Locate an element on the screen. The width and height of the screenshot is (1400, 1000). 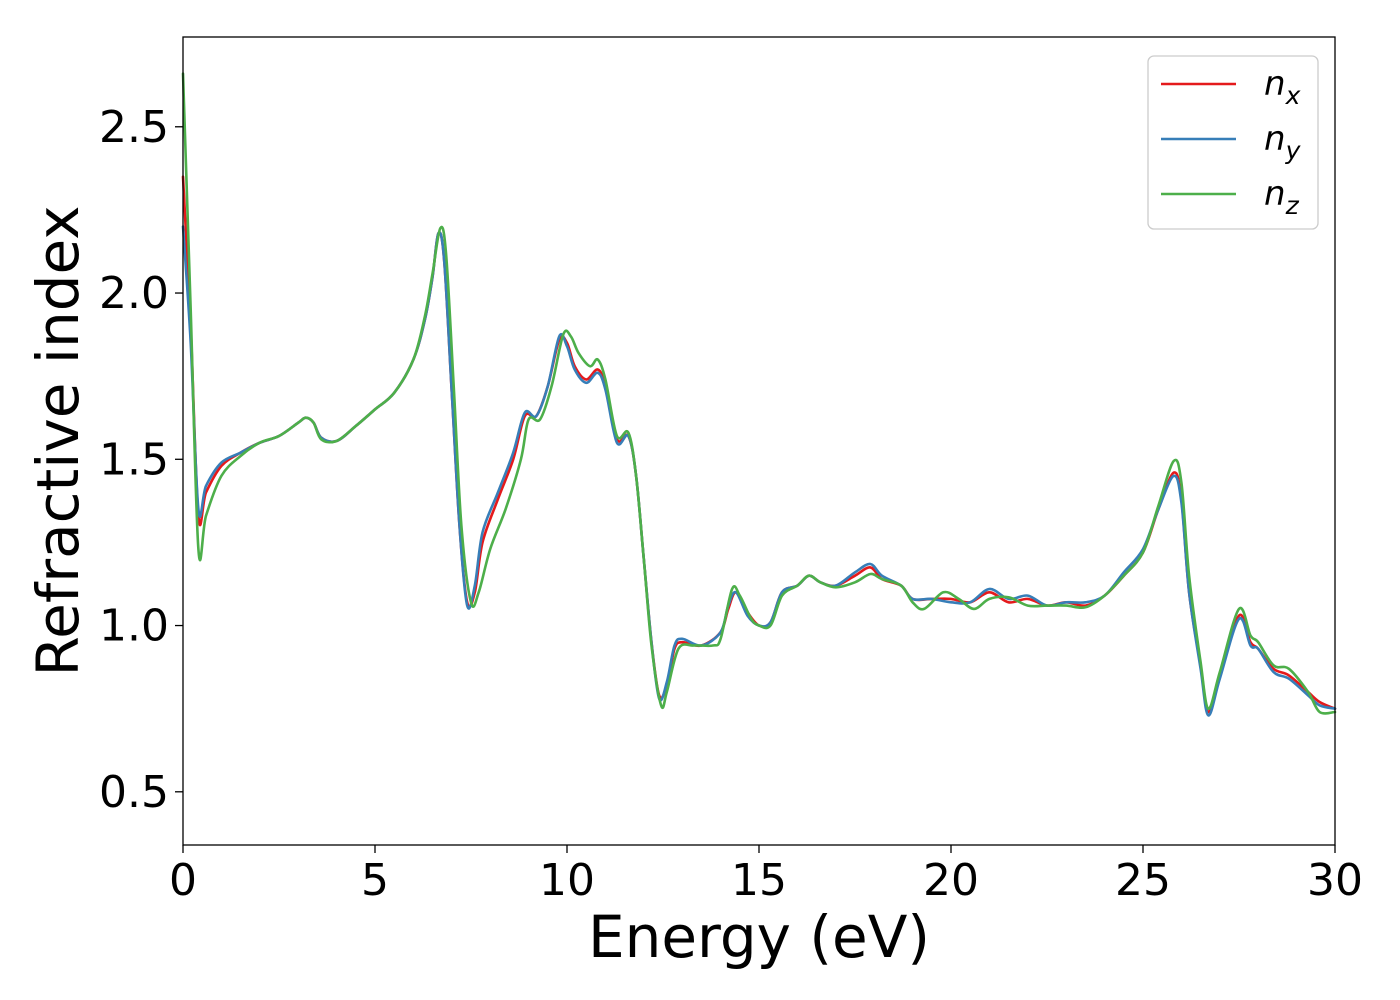
legend-box is located at coordinates (1233, 142).